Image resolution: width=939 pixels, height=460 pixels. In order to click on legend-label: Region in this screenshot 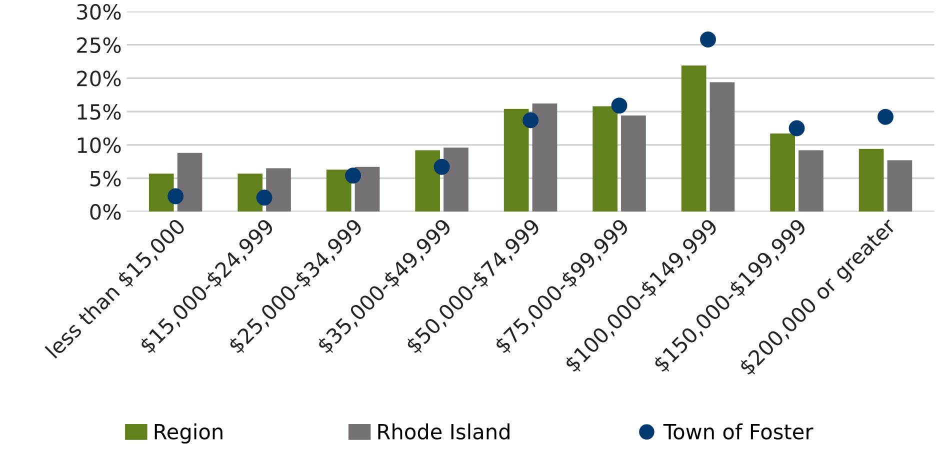, I will do `click(188, 433)`.